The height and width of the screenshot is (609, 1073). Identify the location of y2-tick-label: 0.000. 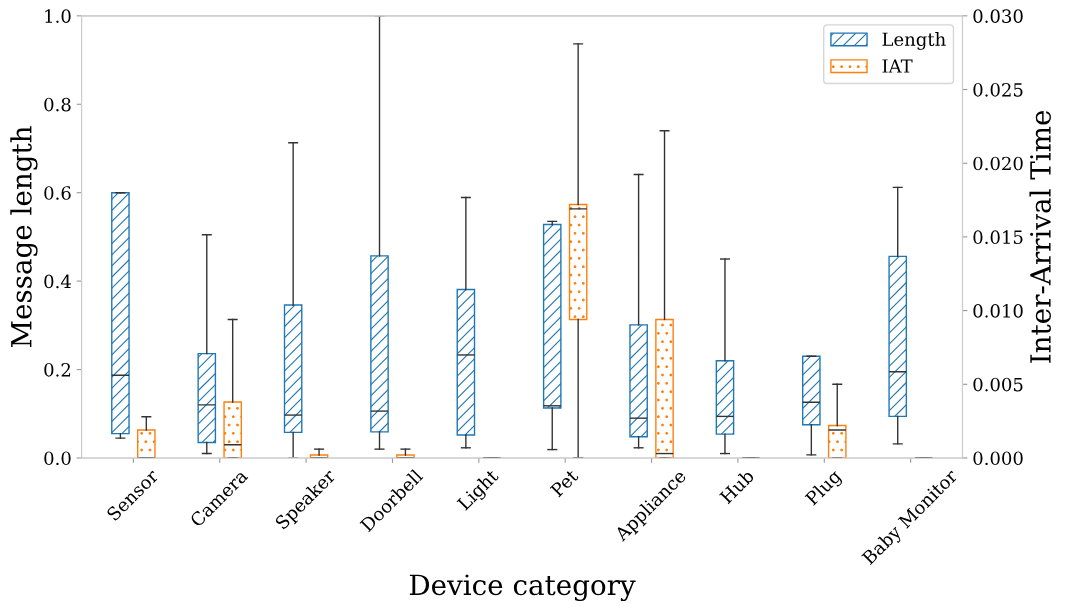
(998, 458).